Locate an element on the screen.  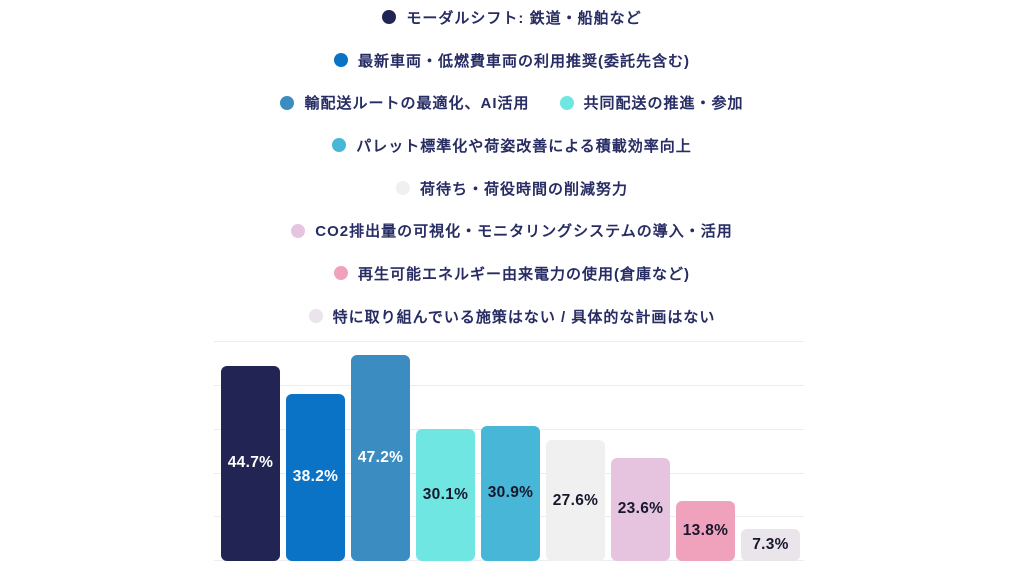
bar-value-label: 13.8% is located at coordinates (705, 530).